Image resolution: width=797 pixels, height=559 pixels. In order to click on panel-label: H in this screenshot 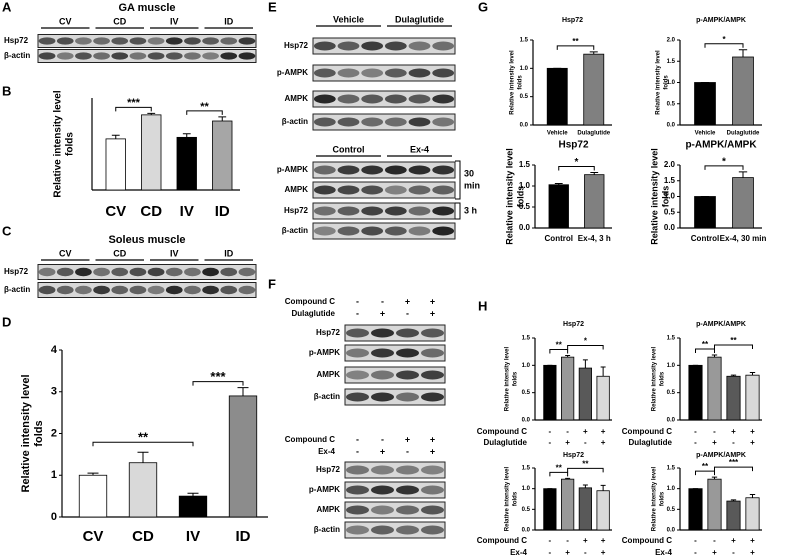, I will do `click(482, 305)`.